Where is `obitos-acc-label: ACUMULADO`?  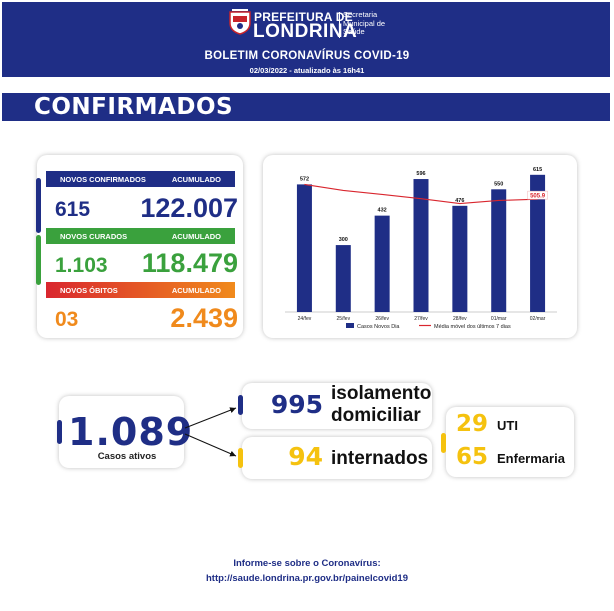 obitos-acc-label: ACUMULADO is located at coordinates (196, 290).